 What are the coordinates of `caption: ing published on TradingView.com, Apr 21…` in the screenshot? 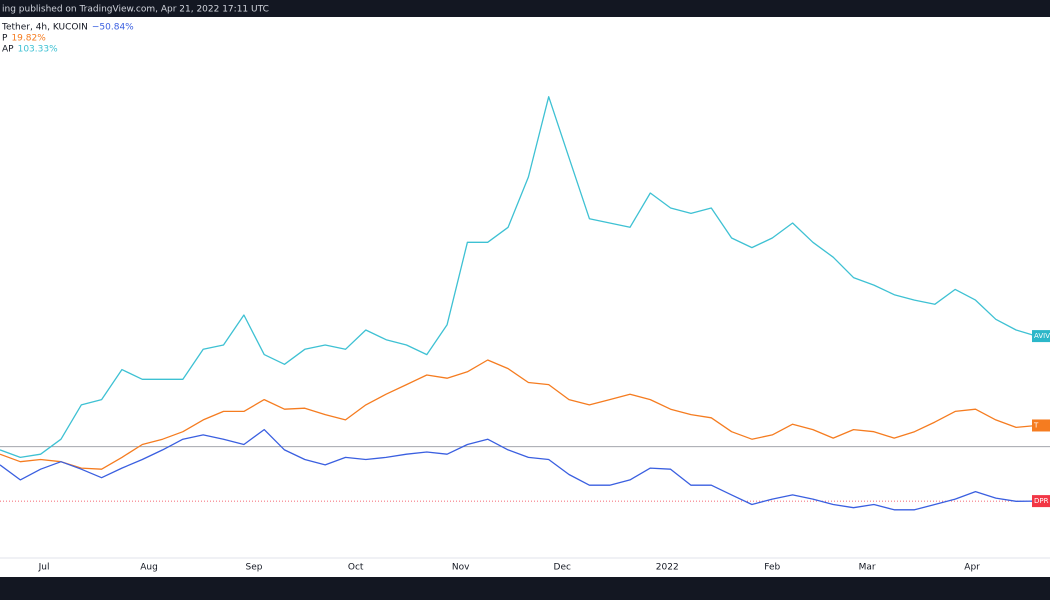 It's located at (135, 10).